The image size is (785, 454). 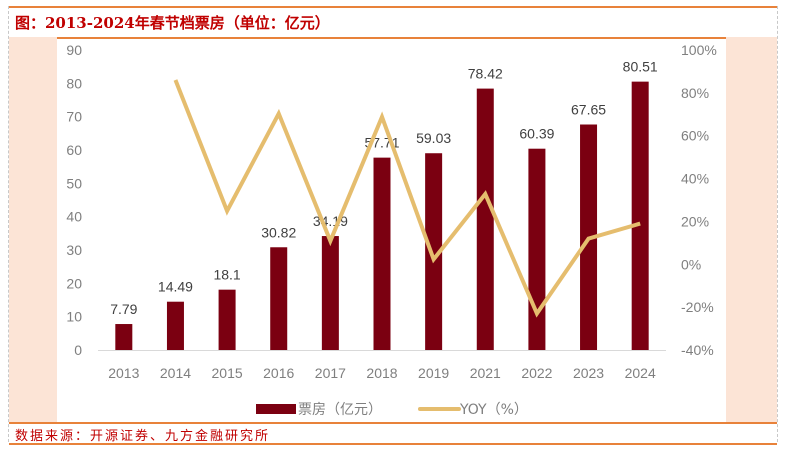 I want to click on frame-border-right, so click(x=777, y=224).